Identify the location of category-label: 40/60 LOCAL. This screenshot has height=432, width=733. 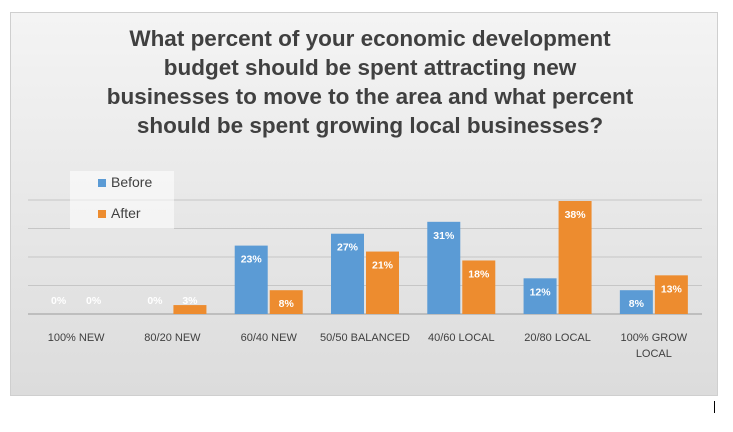
(461, 338).